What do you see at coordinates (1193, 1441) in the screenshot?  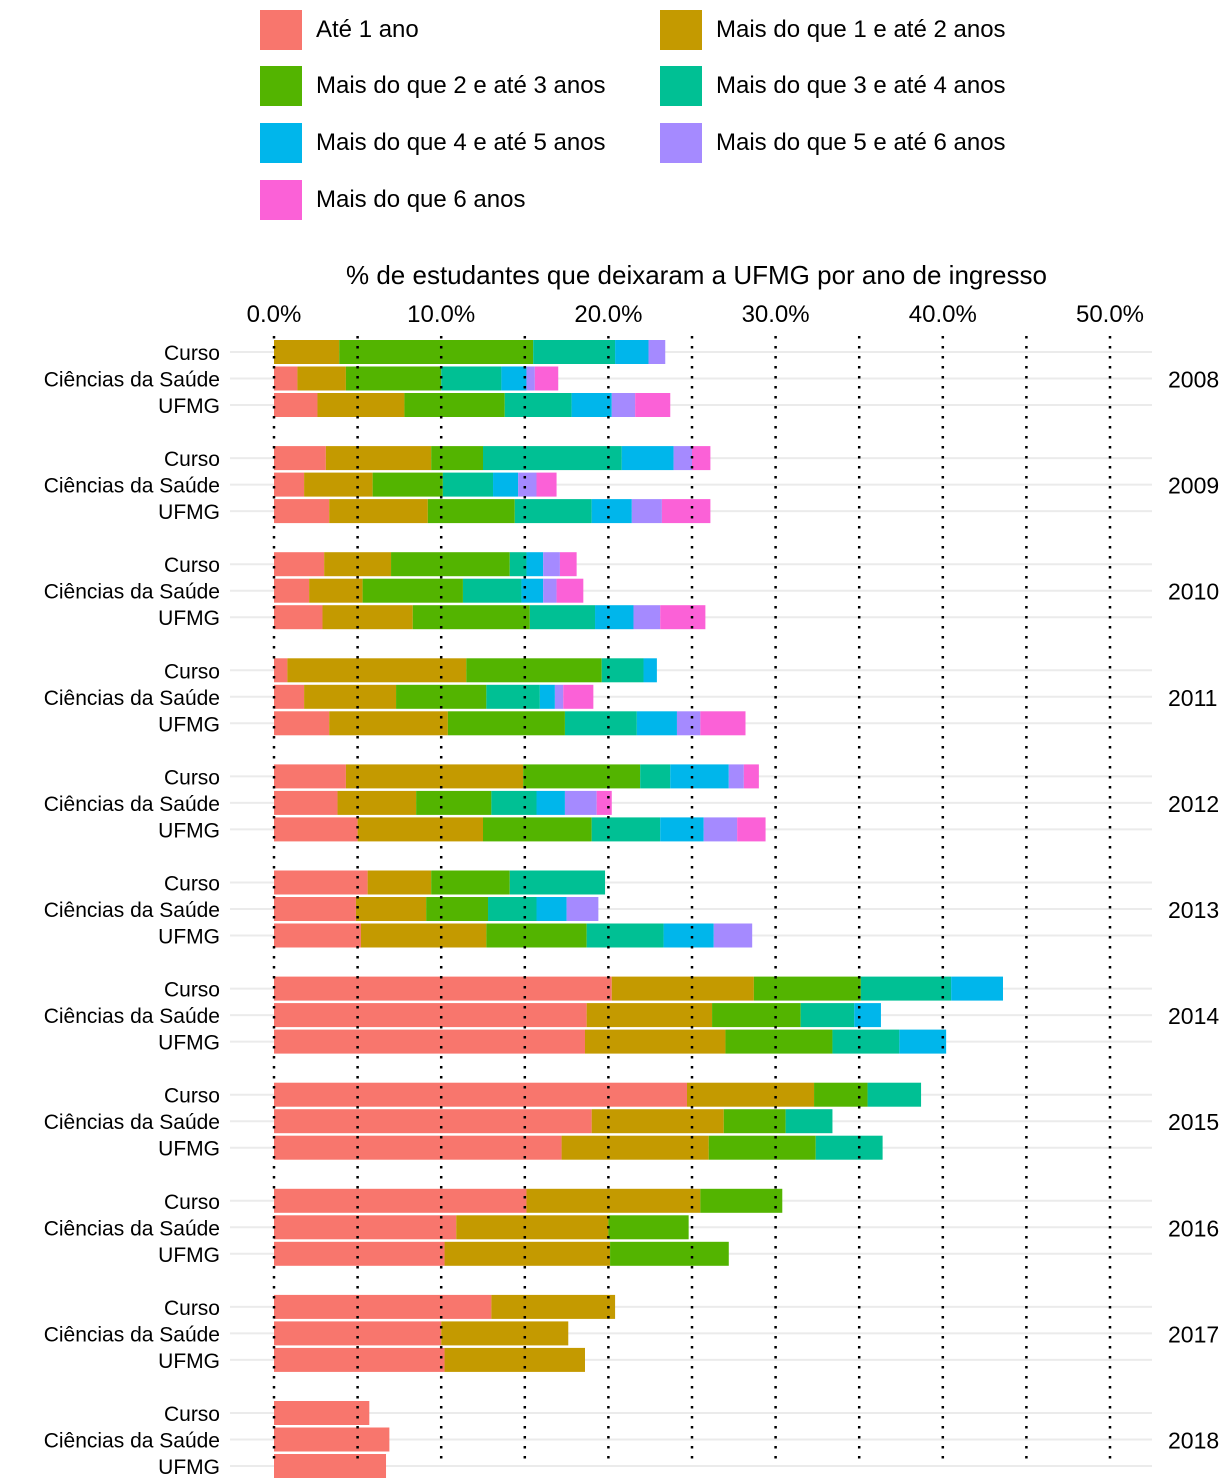 I see `year-label: 2018` at bounding box center [1193, 1441].